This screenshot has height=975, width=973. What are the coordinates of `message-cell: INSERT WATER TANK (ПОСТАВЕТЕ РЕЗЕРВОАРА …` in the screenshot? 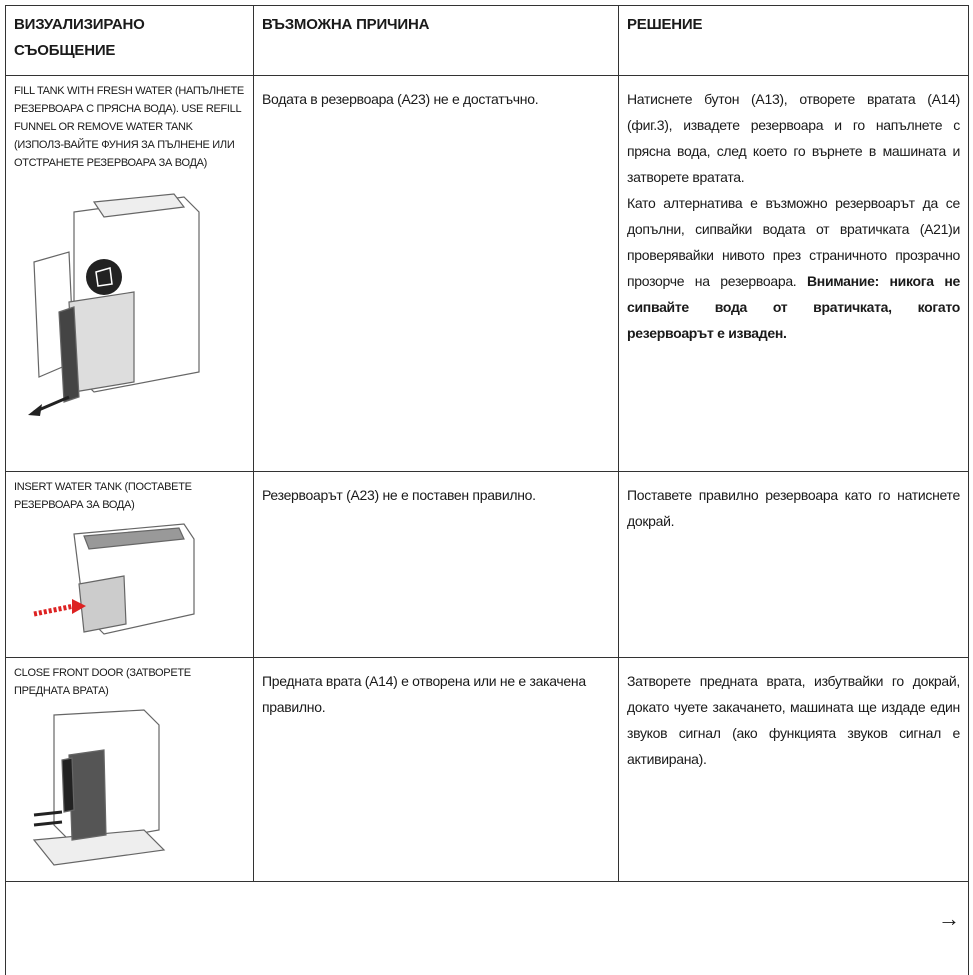 It's located at (129, 564).